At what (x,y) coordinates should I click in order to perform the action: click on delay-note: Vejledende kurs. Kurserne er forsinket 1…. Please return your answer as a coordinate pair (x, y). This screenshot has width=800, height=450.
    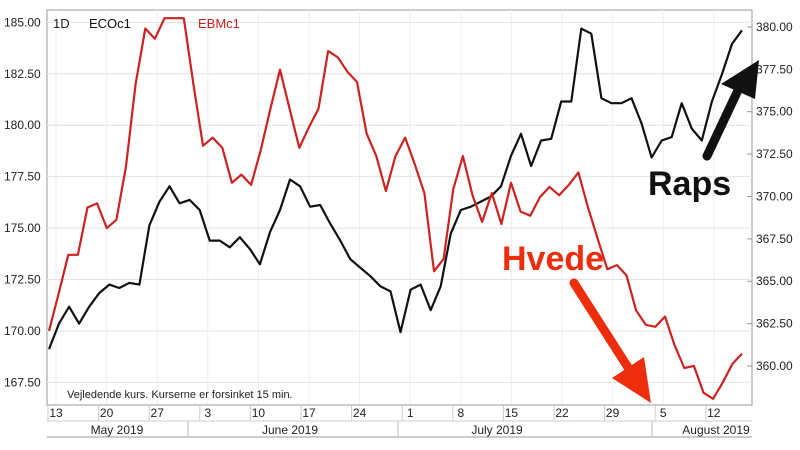
    Looking at the image, I should click on (180, 395).